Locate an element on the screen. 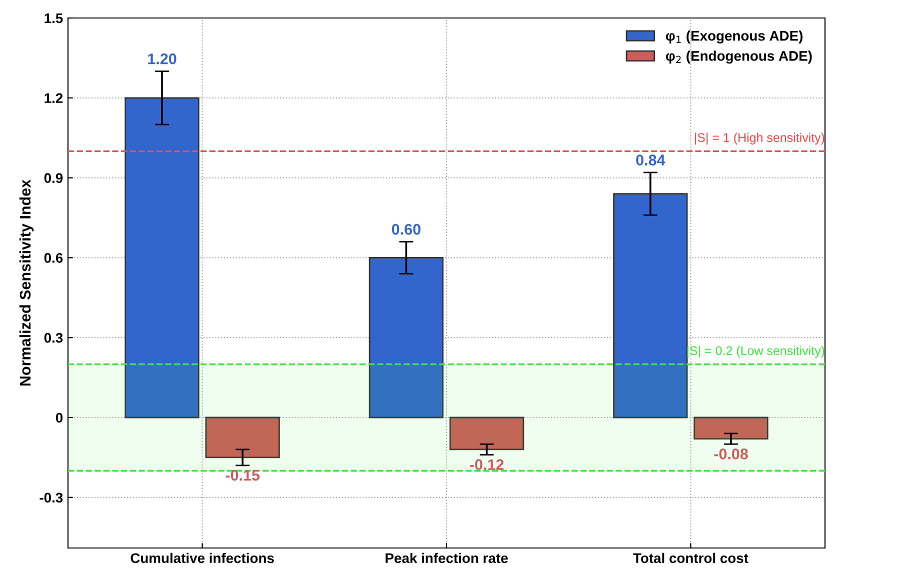  y-axis-title: Normalized Sensitivity Index is located at coordinates (26, 283).